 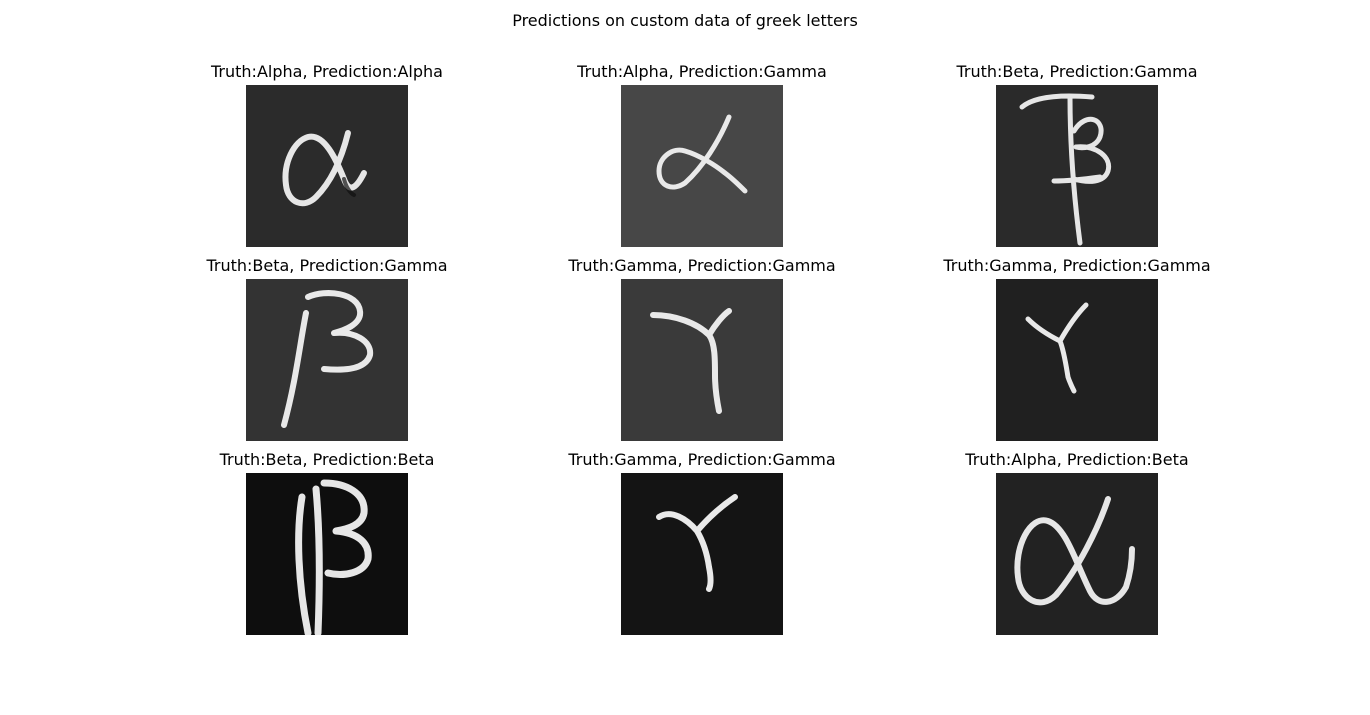 I want to click on panel-title: Truth:Beta, Prediction:Beta, so click(x=327, y=459).